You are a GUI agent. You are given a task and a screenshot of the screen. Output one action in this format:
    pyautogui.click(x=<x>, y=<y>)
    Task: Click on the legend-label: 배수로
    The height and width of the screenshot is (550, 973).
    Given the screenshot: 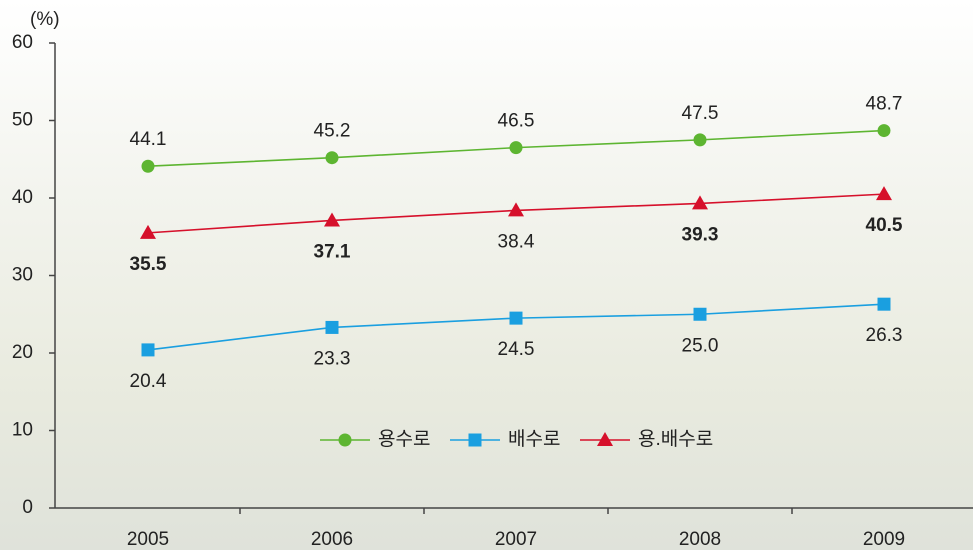 What is the action you would take?
    pyautogui.click(x=534, y=439)
    